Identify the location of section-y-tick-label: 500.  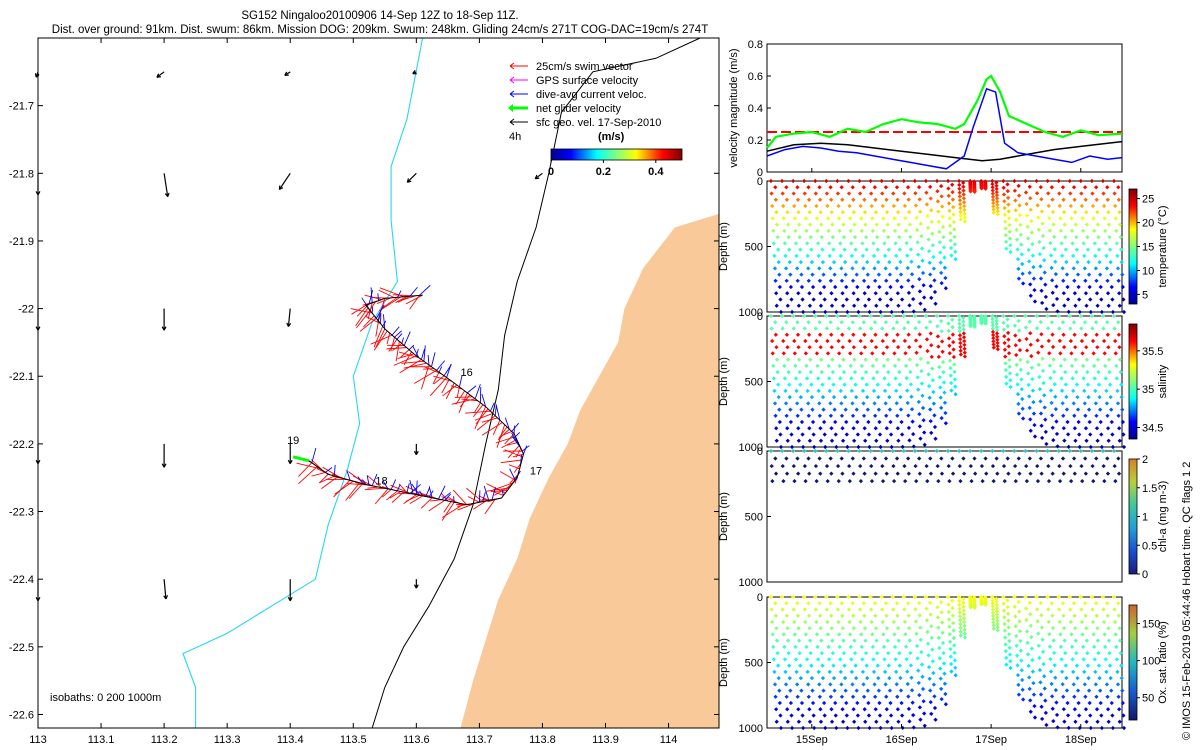
(754, 518).